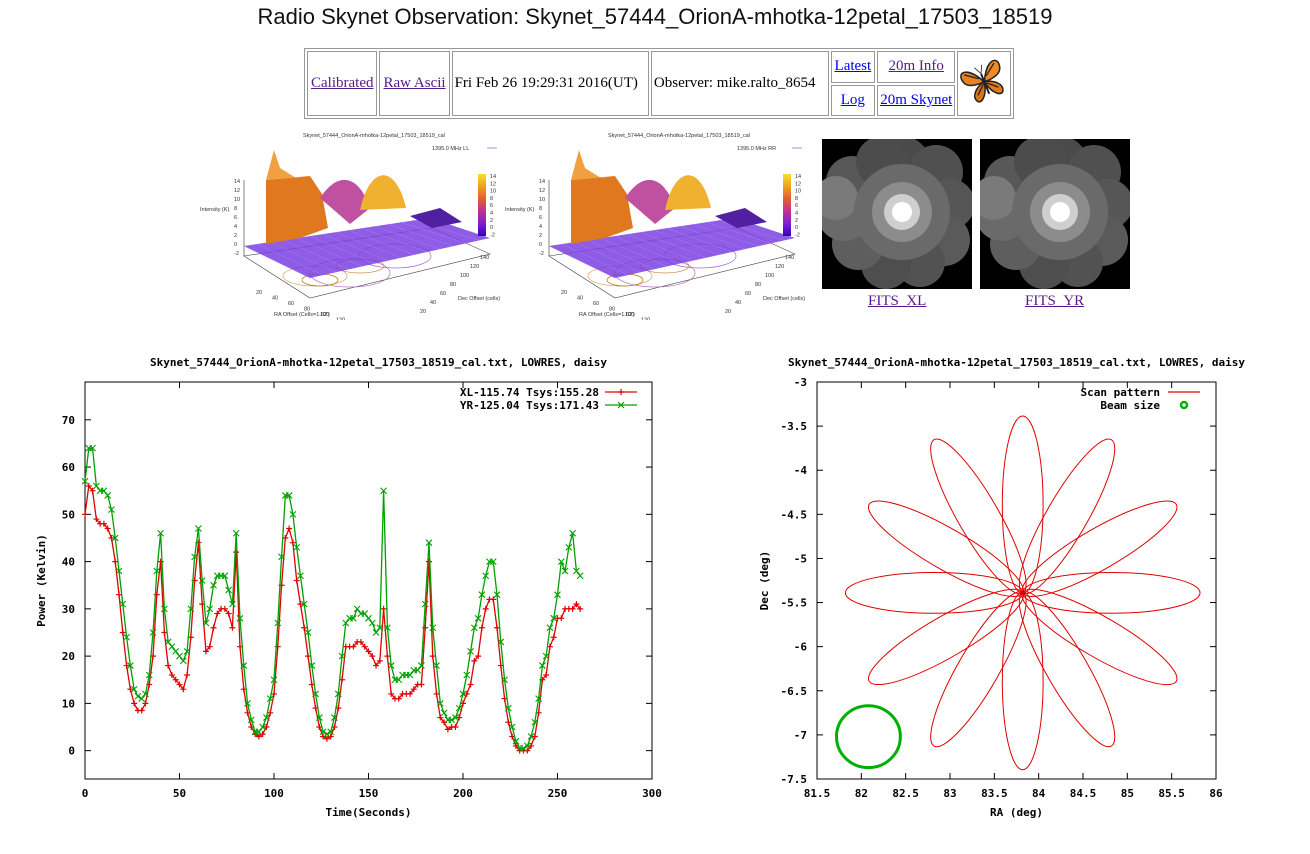  I want to click on raw-ascii-link: Raw Ascii, so click(414, 83).